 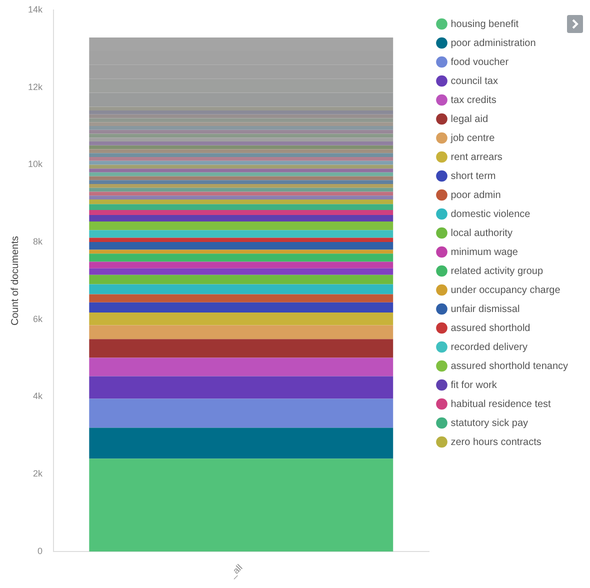 What do you see at coordinates (489, 347) in the screenshot?
I see `legend-label: recorded delivery` at bounding box center [489, 347].